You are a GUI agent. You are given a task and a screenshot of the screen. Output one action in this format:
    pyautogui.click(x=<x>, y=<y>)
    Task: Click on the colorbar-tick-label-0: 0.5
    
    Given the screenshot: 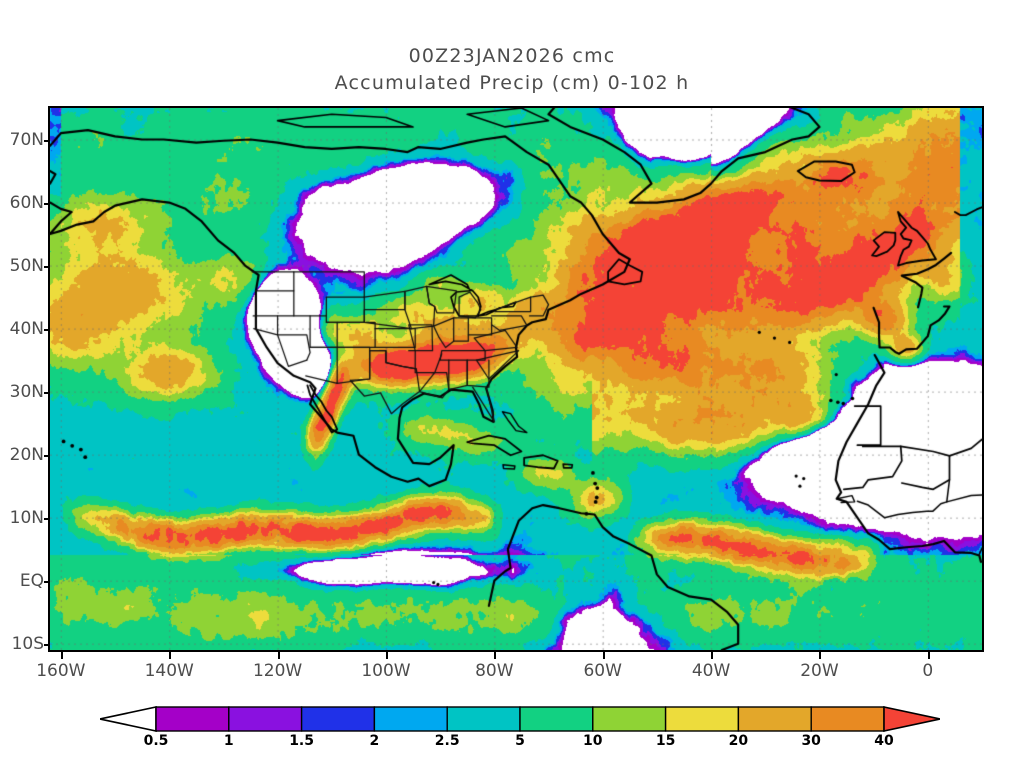 What is the action you would take?
    pyautogui.click(x=156, y=741)
    